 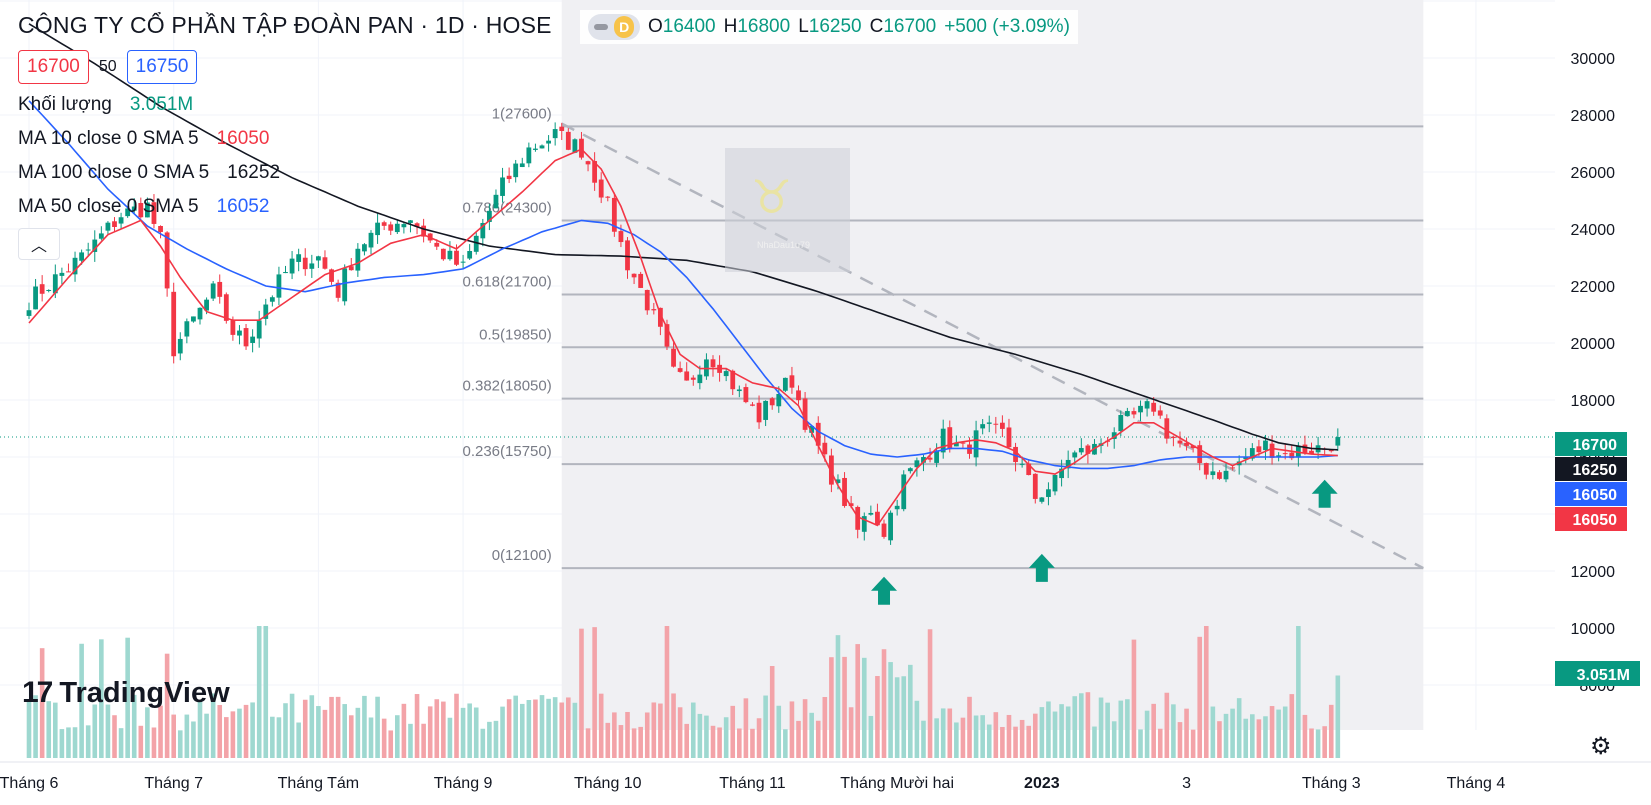 What do you see at coordinates (1104, 542) in the screenshot?
I see `up-arrows` at bounding box center [1104, 542].